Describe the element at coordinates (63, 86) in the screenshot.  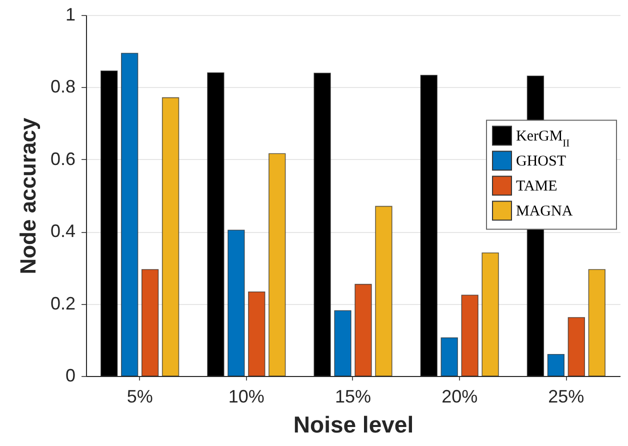
I see `y-tick-label: 0.8` at that location.